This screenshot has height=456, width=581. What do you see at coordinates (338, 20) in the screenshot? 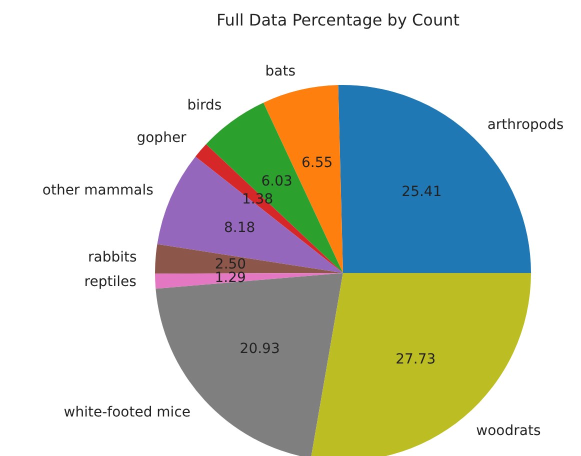
I see `chart-title: Full Data Percentage by Count` at bounding box center [338, 20].